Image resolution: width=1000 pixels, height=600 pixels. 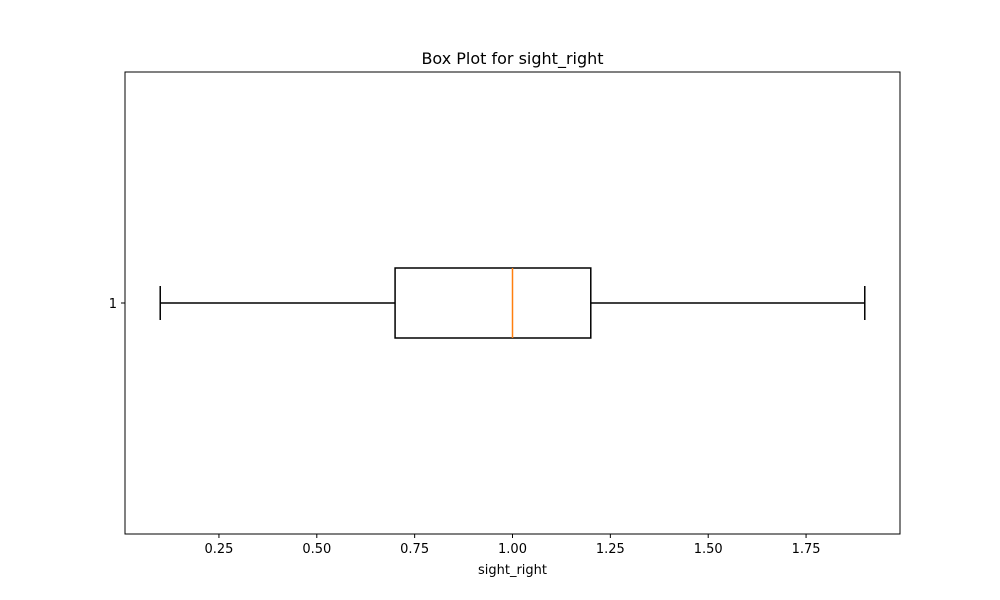 What do you see at coordinates (316, 549) in the screenshot?
I see `x-tick-label: 0.50` at bounding box center [316, 549].